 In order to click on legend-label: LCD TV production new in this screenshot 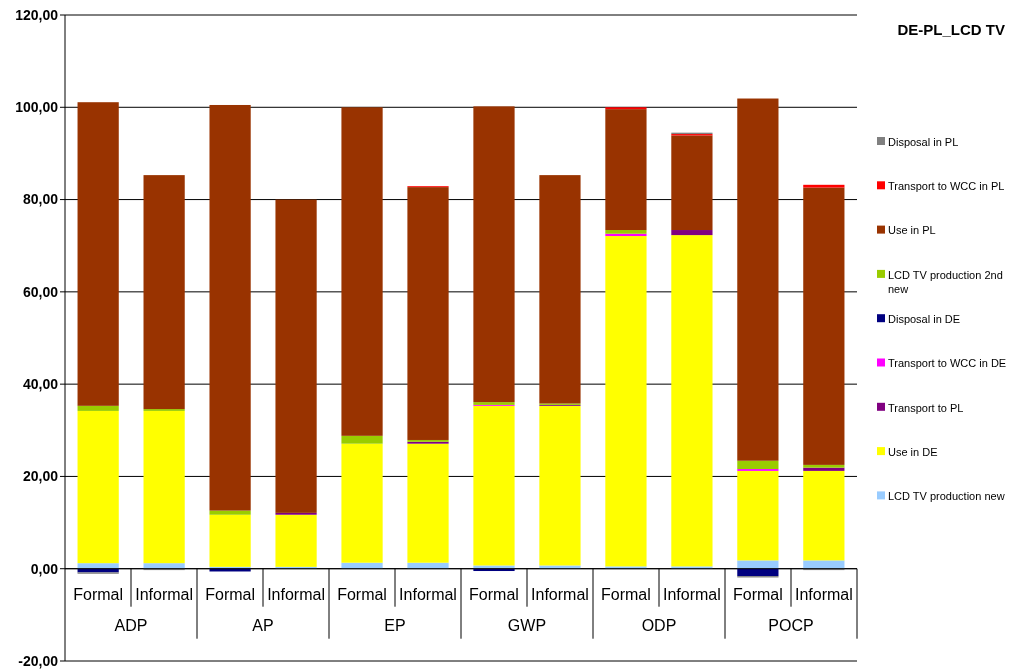, I will do `click(946, 496)`.